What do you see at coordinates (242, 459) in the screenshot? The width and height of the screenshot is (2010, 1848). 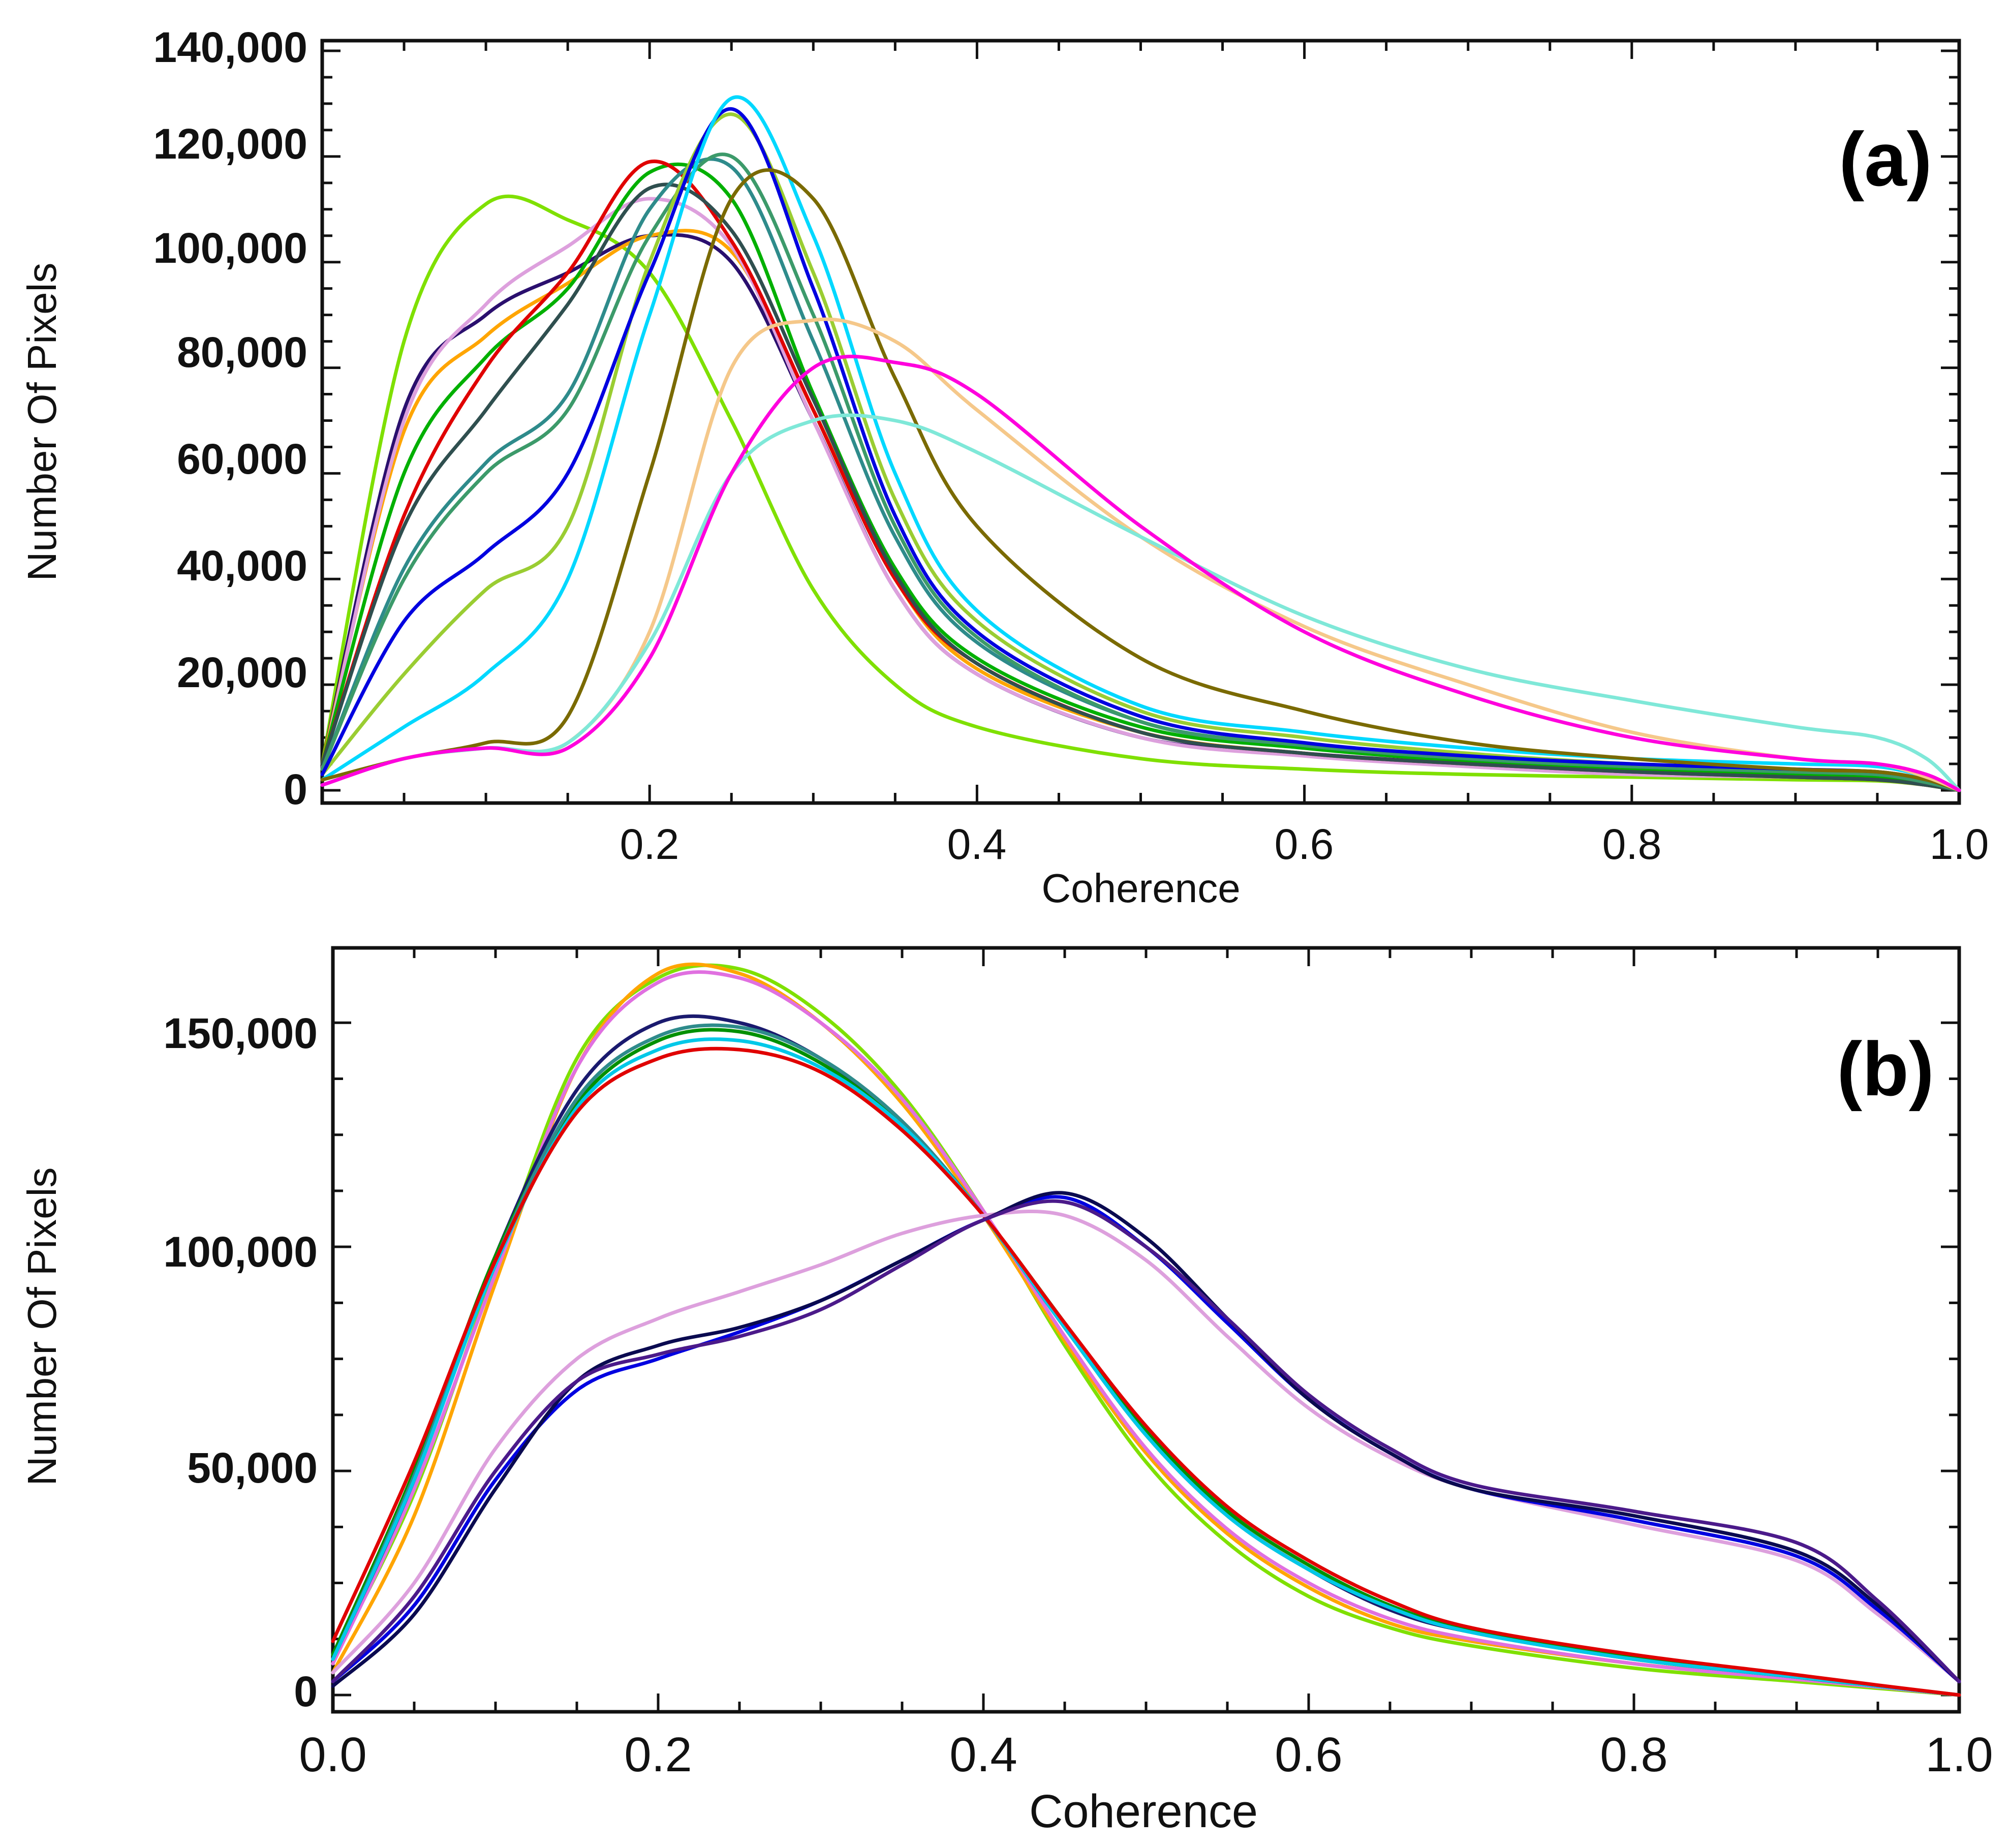 I see `y-tick-label: 60,000` at bounding box center [242, 459].